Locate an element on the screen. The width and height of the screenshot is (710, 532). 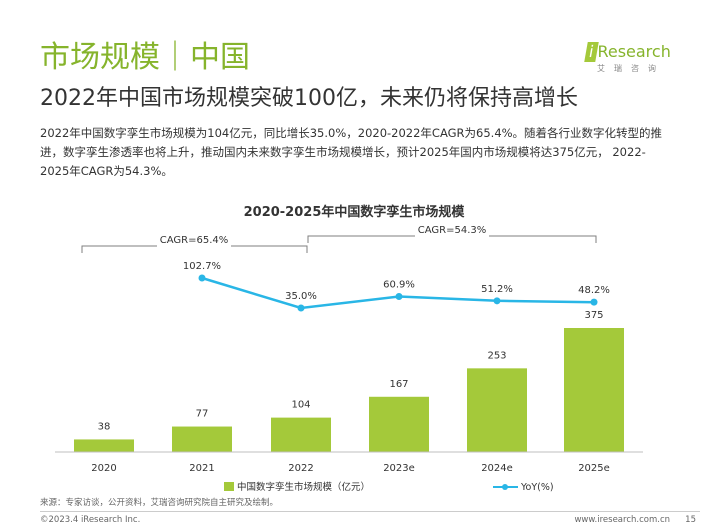
x-tick-label-2022: 2022 is located at coordinates (300, 468).